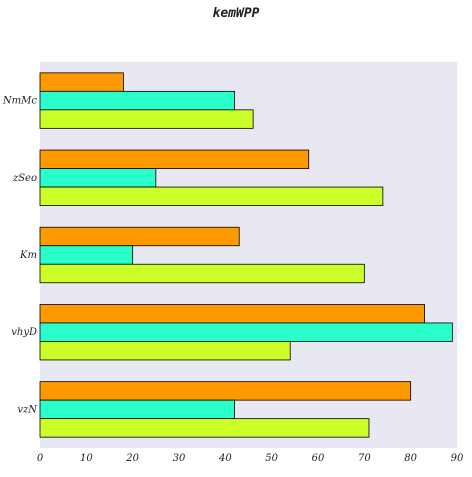 The width and height of the screenshot is (472, 477). What do you see at coordinates (40, 458) in the screenshot?
I see `x-tick-label: 0` at bounding box center [40, 458].